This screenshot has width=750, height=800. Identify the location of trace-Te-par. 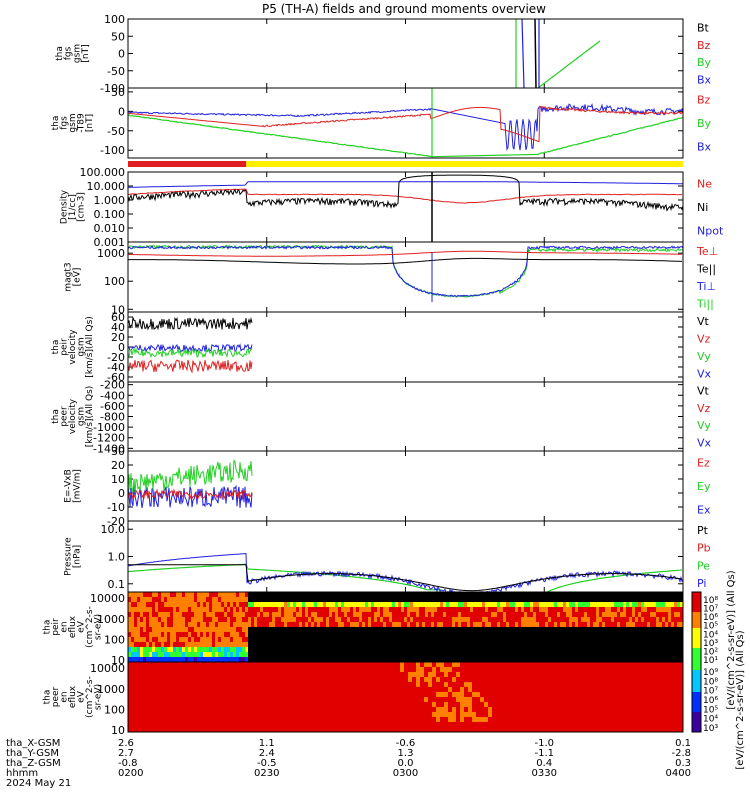
(405, 261).